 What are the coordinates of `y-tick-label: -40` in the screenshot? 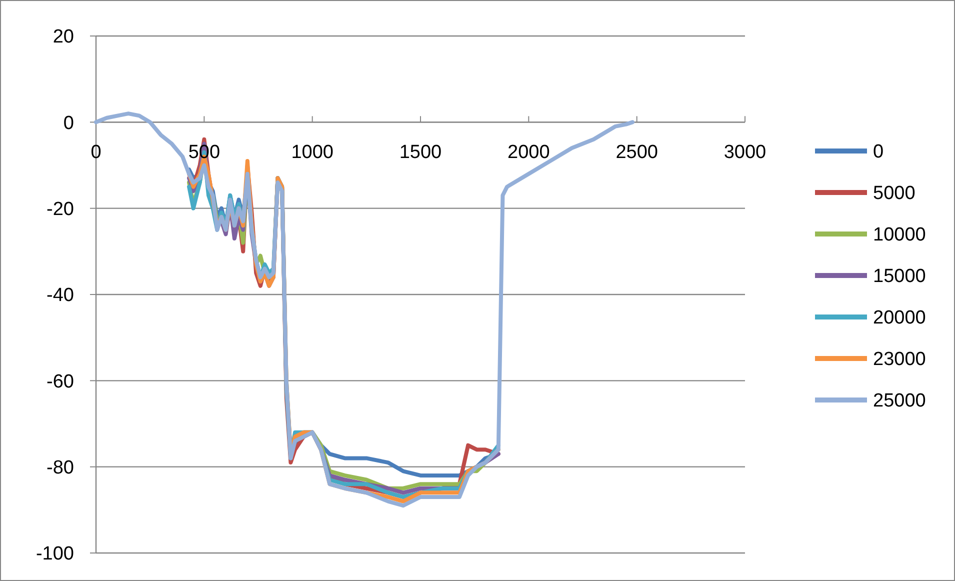 It's located at (60, 295).